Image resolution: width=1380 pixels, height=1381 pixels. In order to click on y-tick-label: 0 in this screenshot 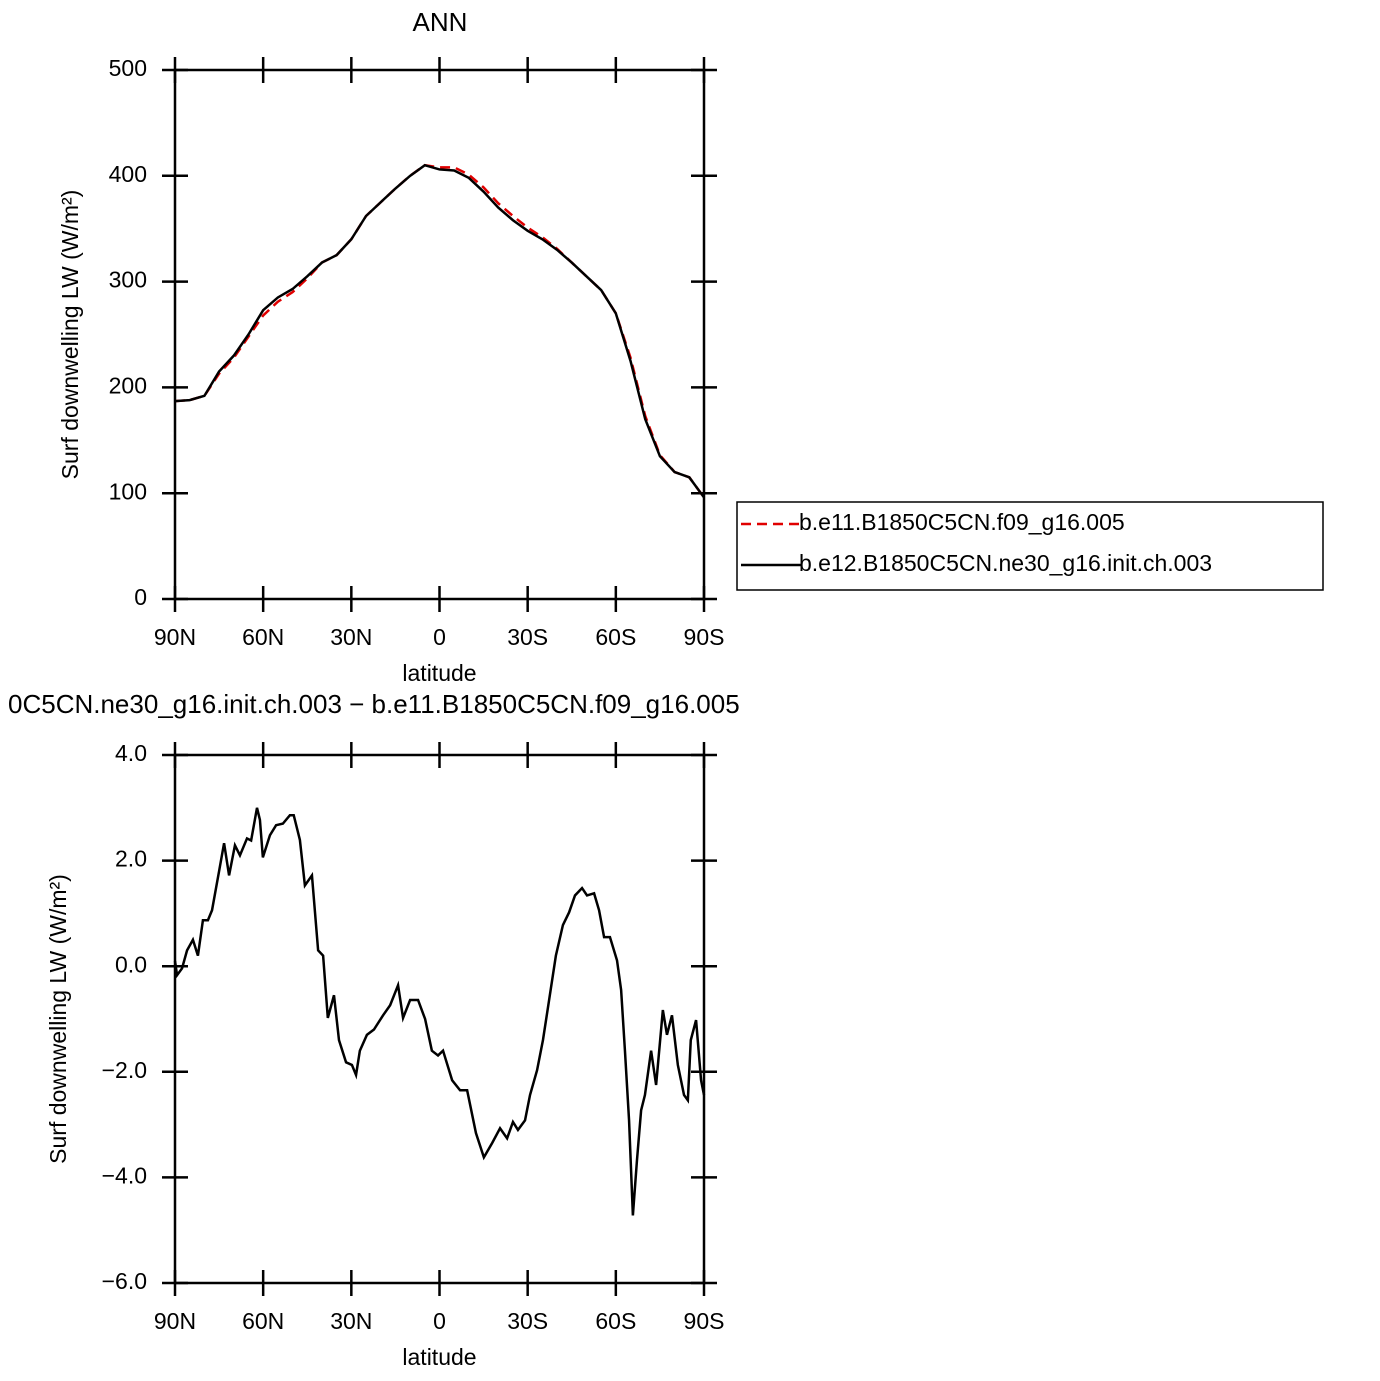, I will do `click(140, 597)`.